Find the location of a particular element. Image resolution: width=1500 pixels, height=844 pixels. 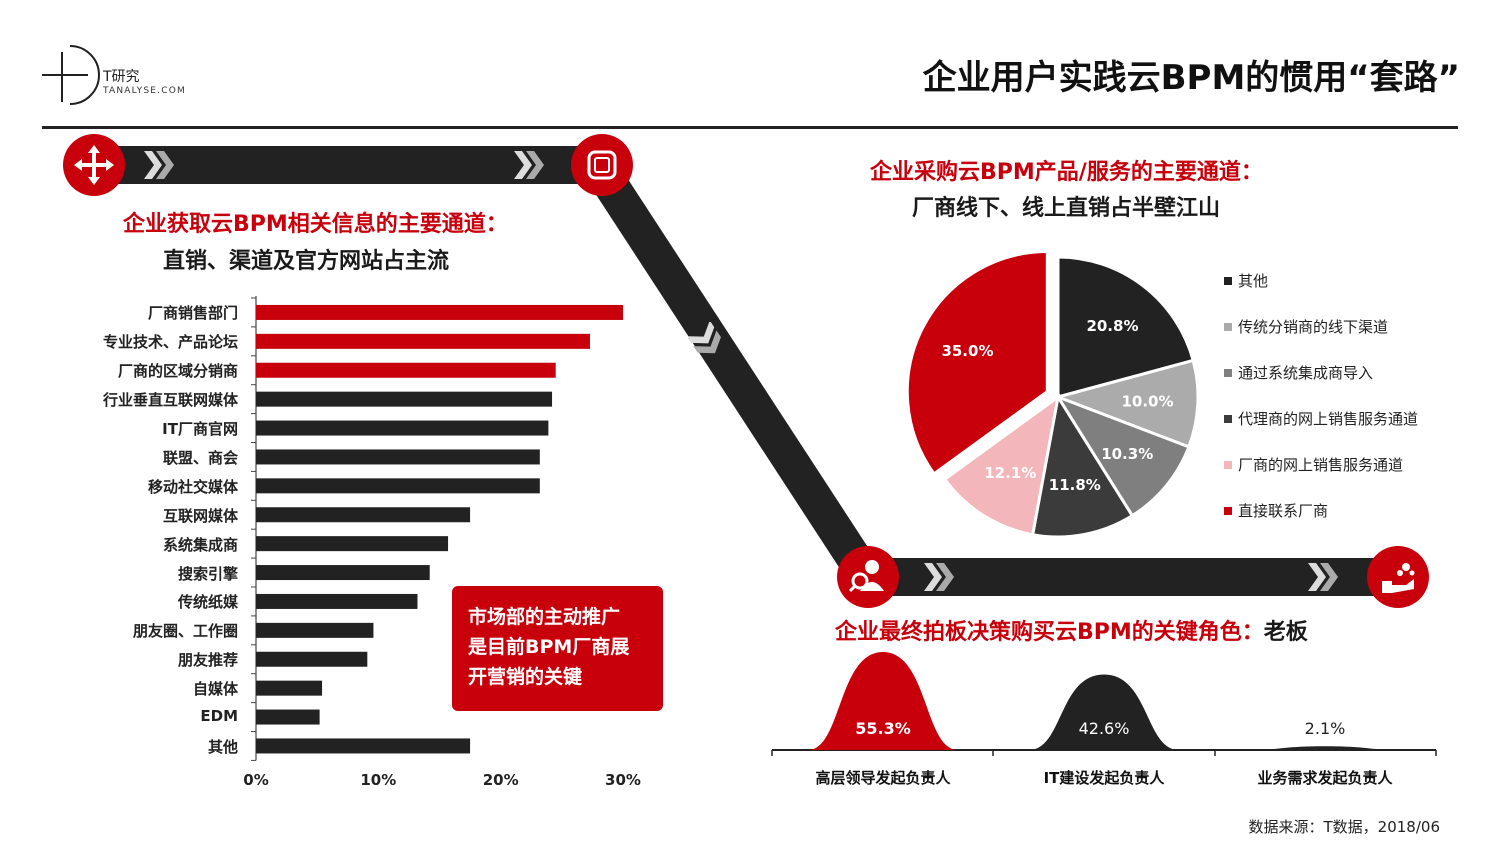

callout-line: 市场部的主动推广 is located at coordinates (544, 617).